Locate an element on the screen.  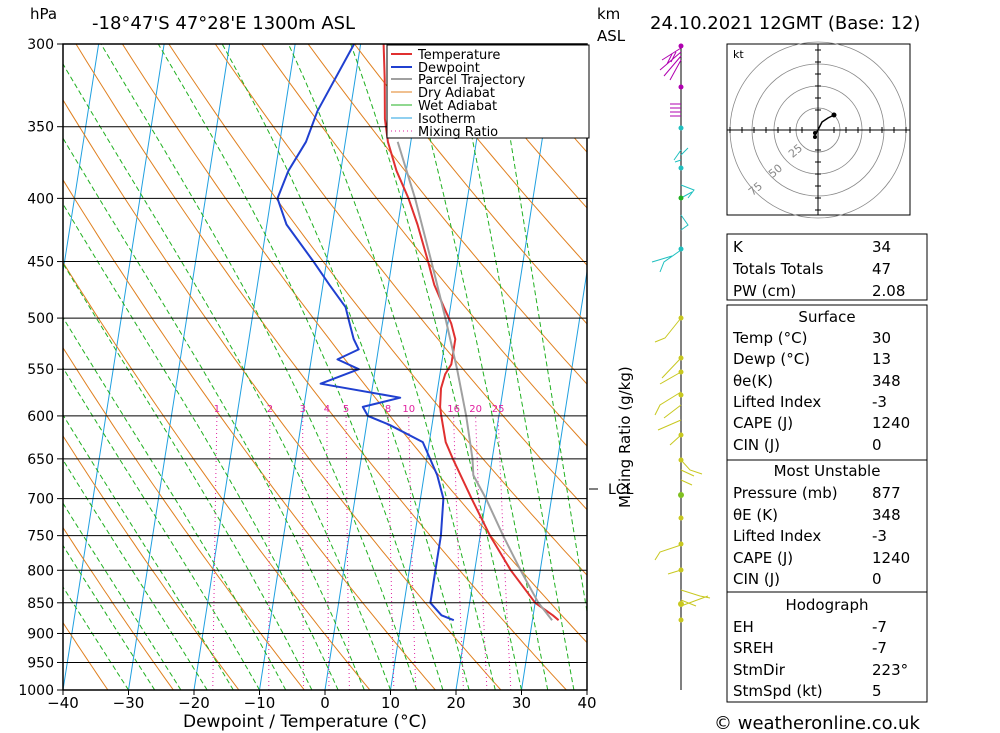
wind-barbs-upper is located at coordinates (670, 82).